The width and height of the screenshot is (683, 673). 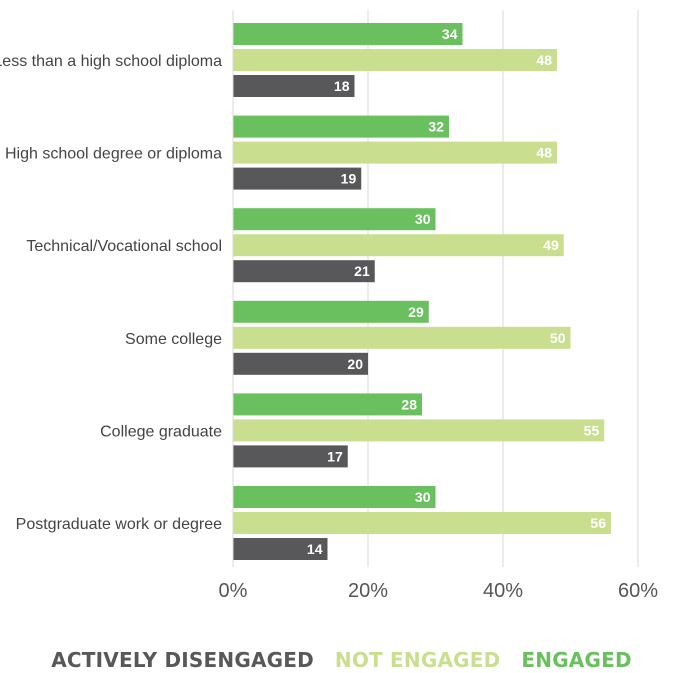 I want to click on legend-actively-disengaged: ACTIVELY DISENGAGED, so click(x=182, y=660).